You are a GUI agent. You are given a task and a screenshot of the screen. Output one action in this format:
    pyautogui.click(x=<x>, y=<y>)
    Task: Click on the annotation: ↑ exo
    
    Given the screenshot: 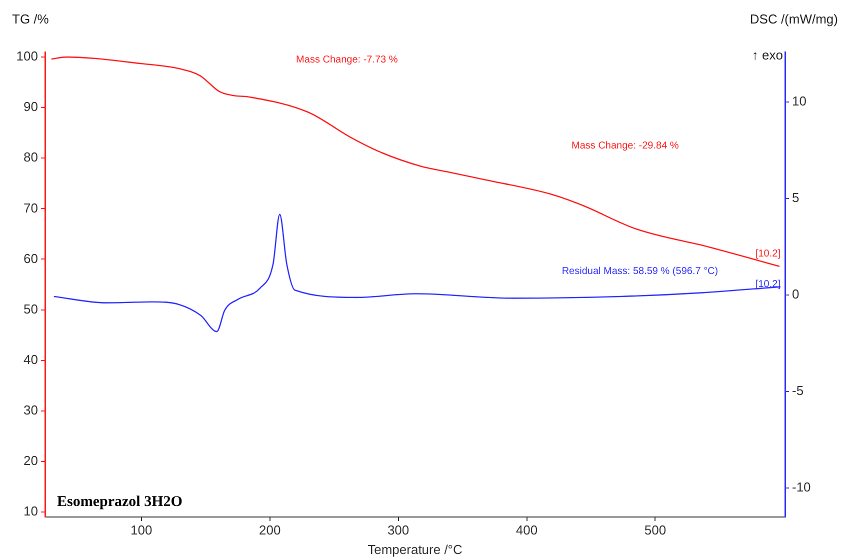 What is the action you would take?
    pyautogui.click(x=767, y=55)
    